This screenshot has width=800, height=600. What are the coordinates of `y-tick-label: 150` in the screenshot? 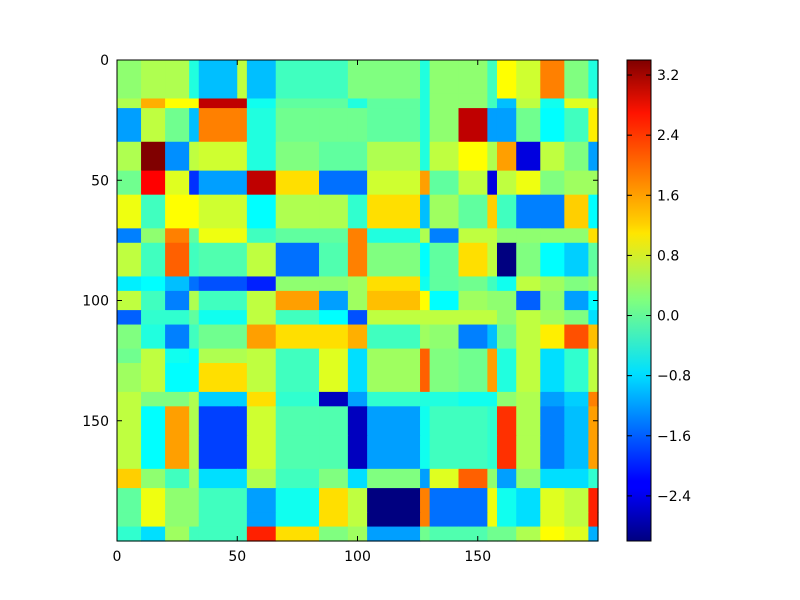 It's located at (95, 422).